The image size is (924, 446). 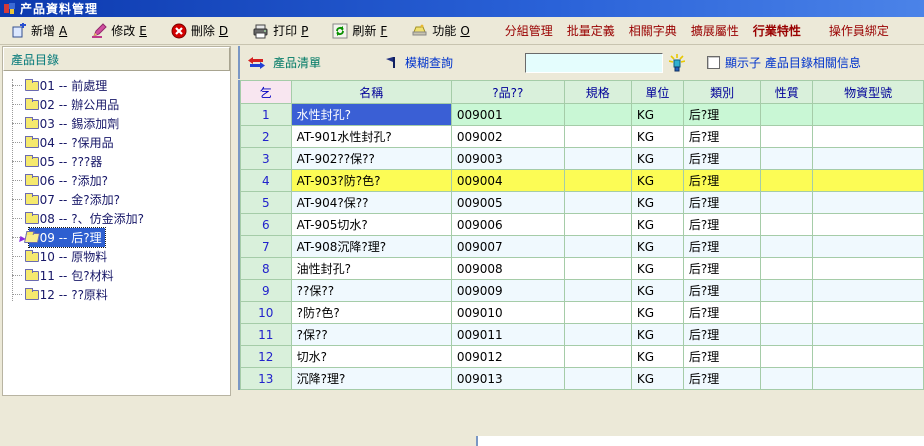 I want to click on cell-num: 10, so click(x=266, y=312).